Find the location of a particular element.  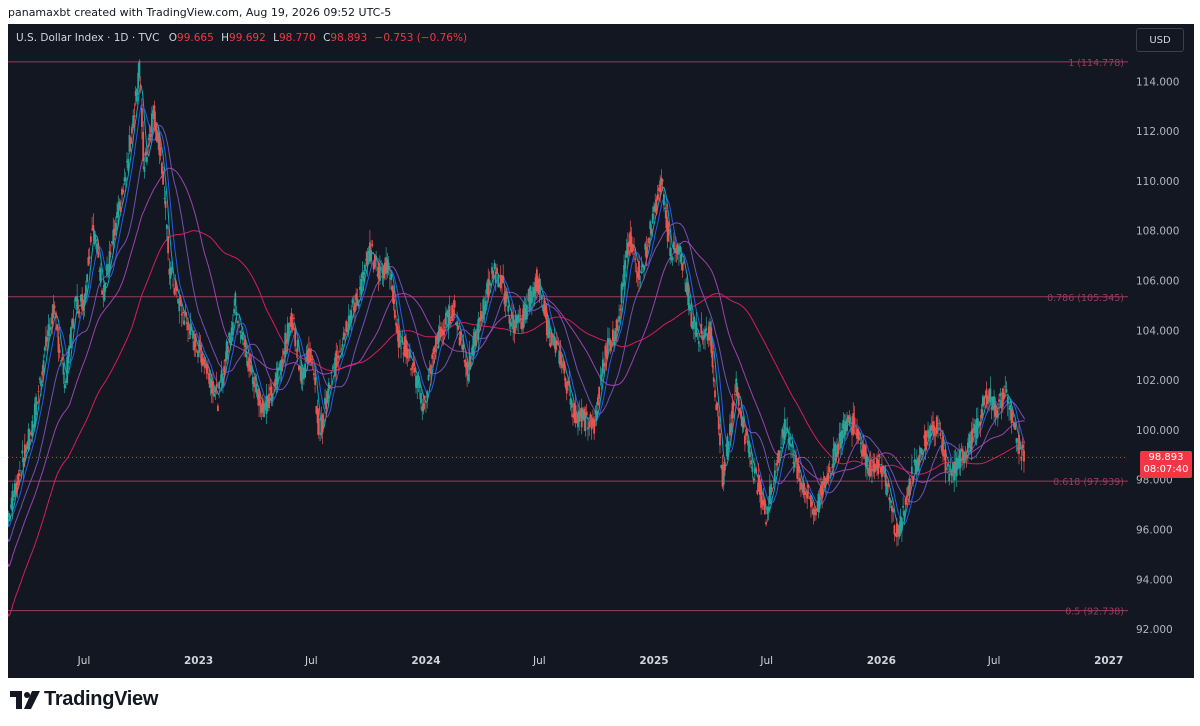

tradingview-logo: TradingView is located at coordinates (84, 699).